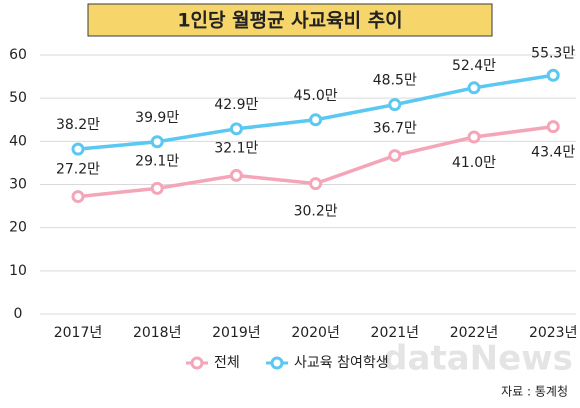  I want to click on value-label: 42.9만, so click(236, 105).